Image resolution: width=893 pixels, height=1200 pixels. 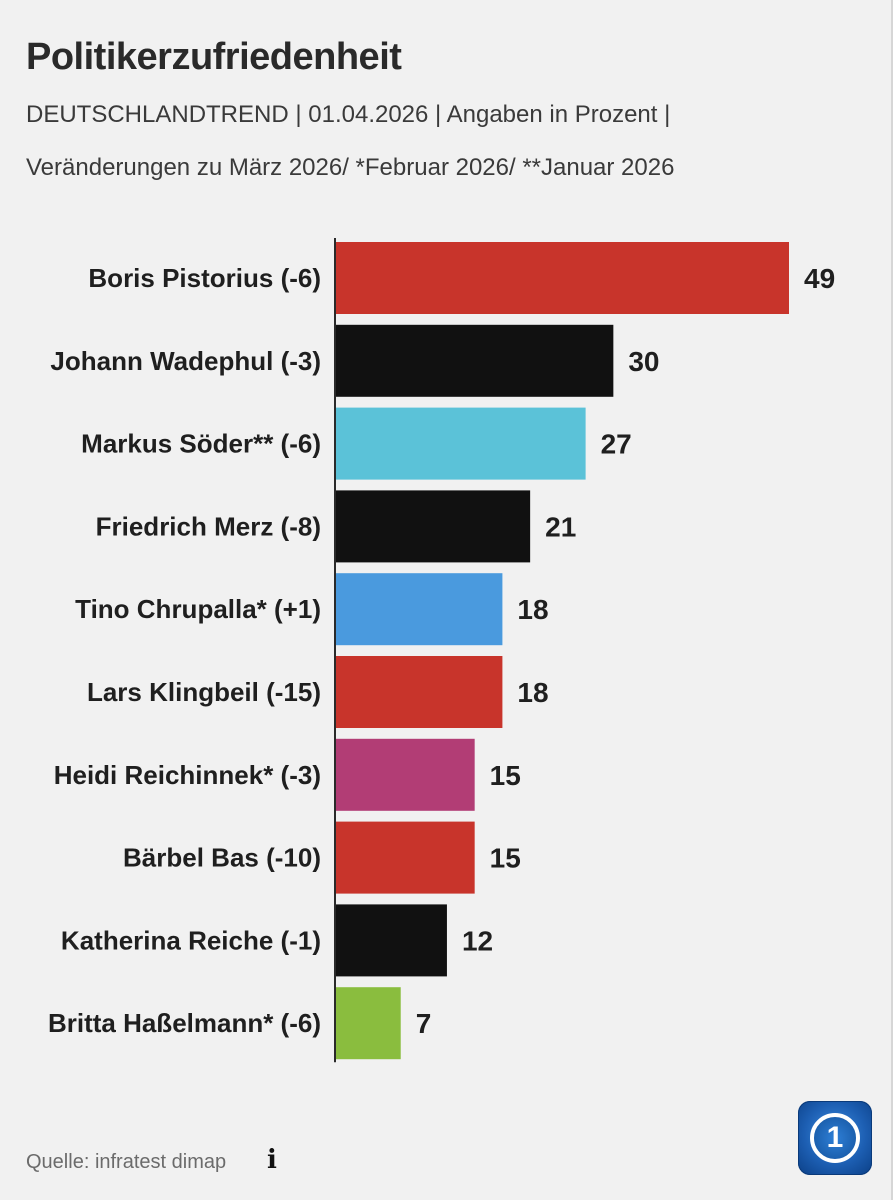 What do you see at coordinates (222, 858) in the screenshot?
I see `category-label: Bärbel Bas (-10)` at bounding box center [222, 858].